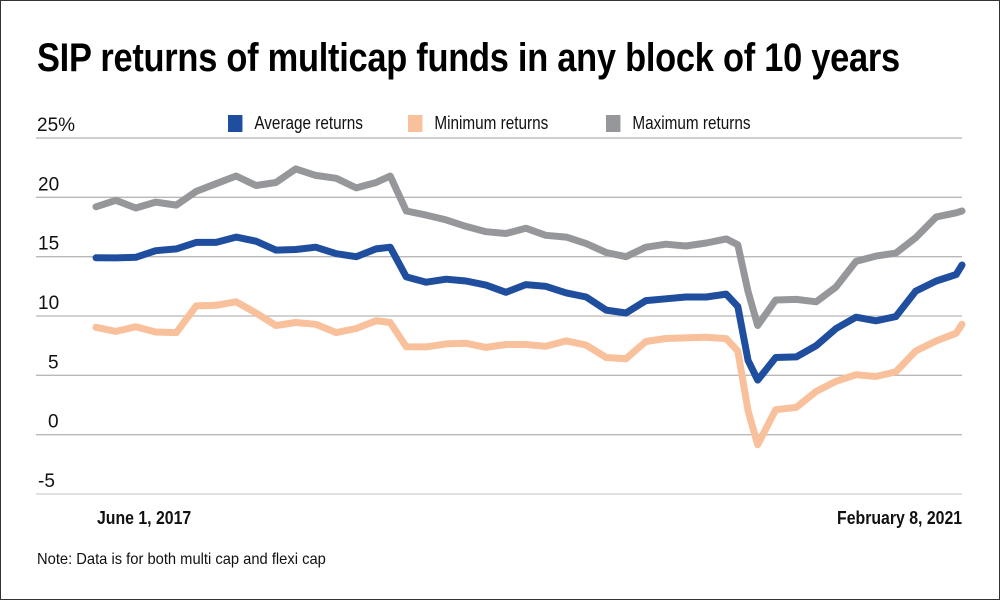 The height and width of the screenshot is (600, 1000). Describe the element at coordinates (48, 184) in the screenshot. I see `y-tick-label: 20` at that location.